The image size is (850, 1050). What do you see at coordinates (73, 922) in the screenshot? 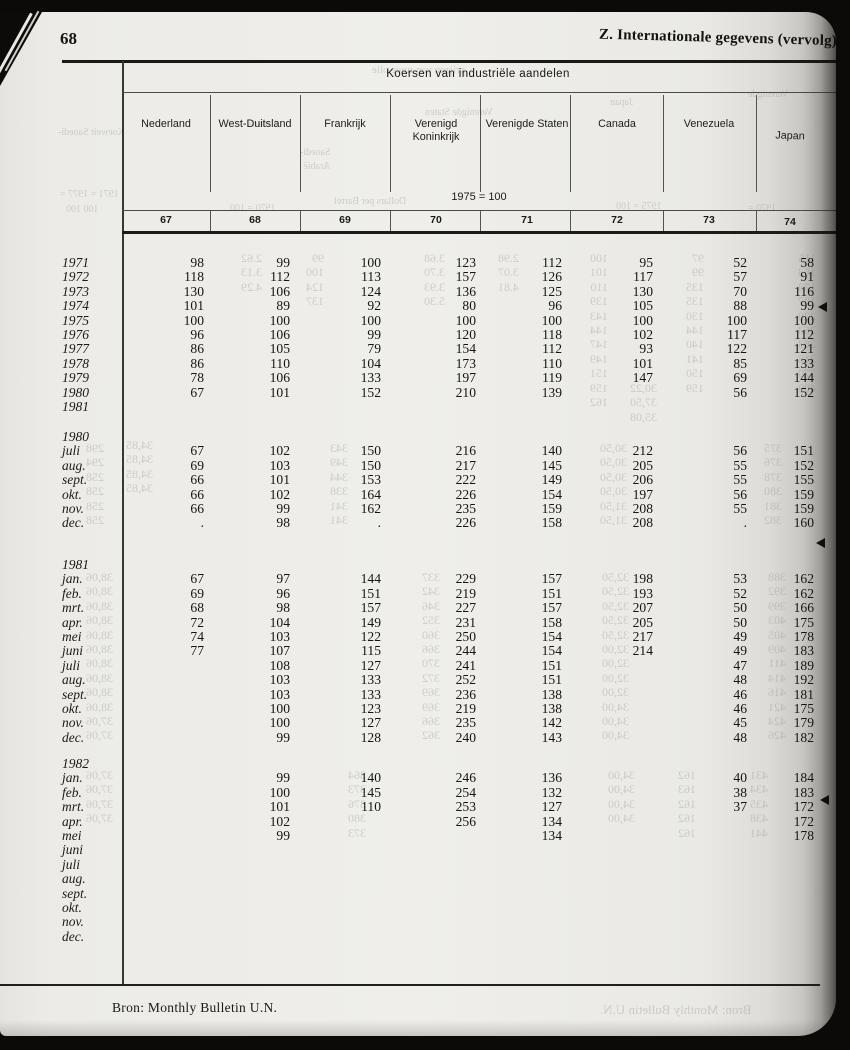
I see `period-label: nov.` at bounding box center [73, 922].